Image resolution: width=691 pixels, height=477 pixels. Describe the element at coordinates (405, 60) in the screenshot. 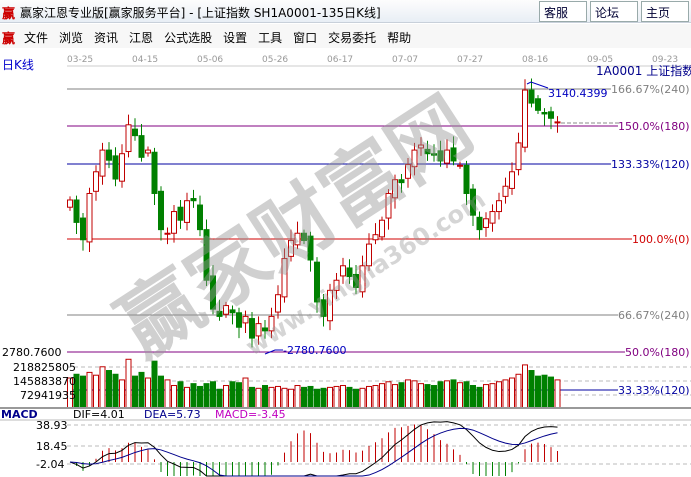

I see `date-tick: 07-07` at that location.